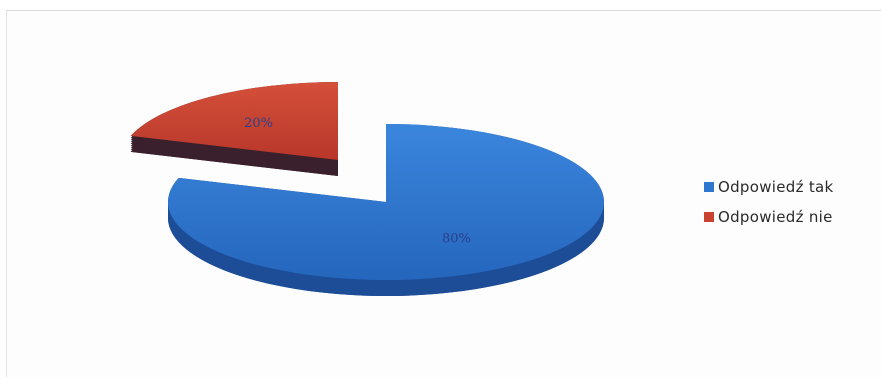  What do you see at coordinates (456, 239) in the screenshot?
I see `data-label-tak: 80%` at bounding box center [456, 239].